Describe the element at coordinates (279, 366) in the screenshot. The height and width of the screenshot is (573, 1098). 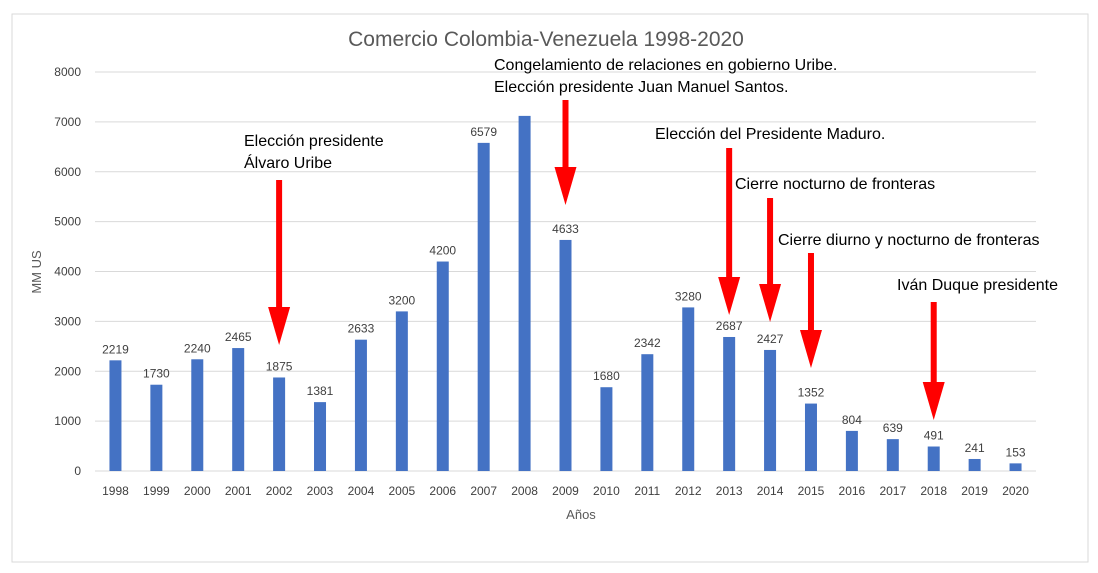
I see `bar-data-label: 1875` at that location.